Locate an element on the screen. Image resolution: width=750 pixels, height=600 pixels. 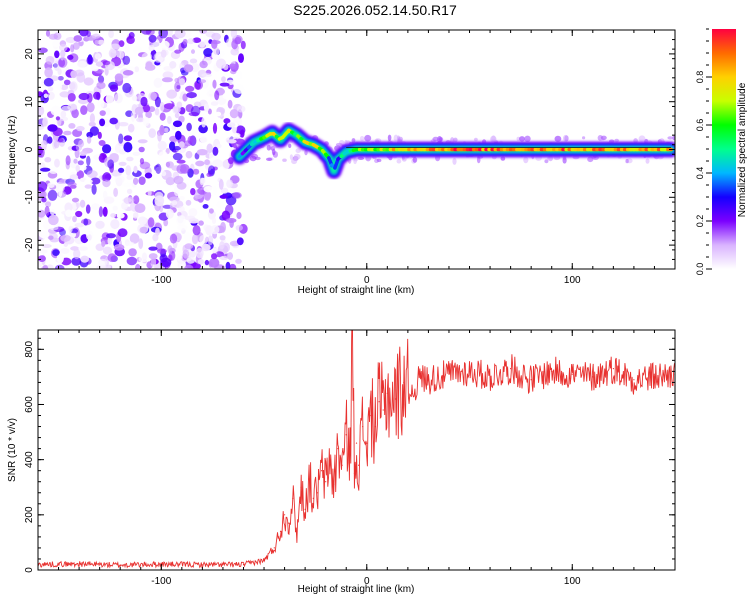
colorbar-label: Normalized spectral amplitude is located at coordinates (742, 149).